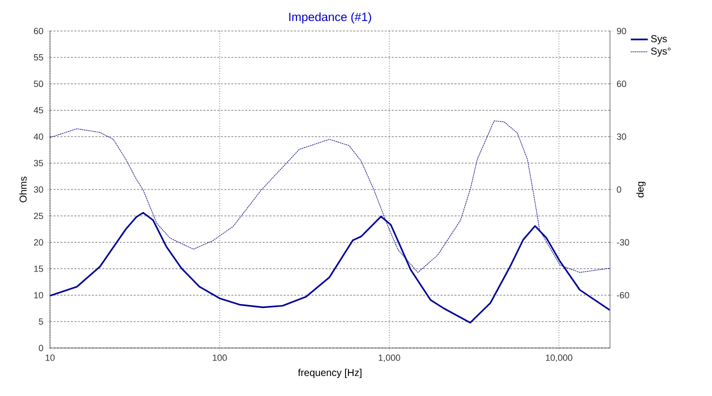  I want to click on legend-label: Sys, so click(659, 39).